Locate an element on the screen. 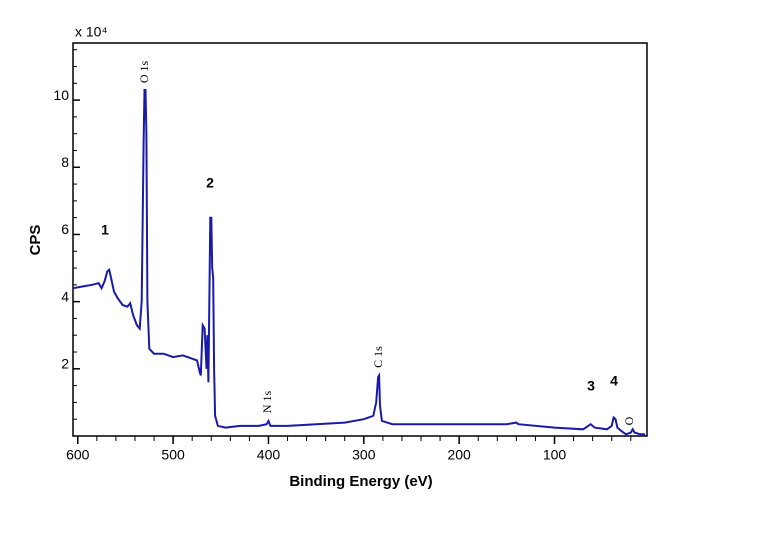 The height and width of the screenshot is (550, 759). x-tick-label: 500 is located at coordinates (173, 455).